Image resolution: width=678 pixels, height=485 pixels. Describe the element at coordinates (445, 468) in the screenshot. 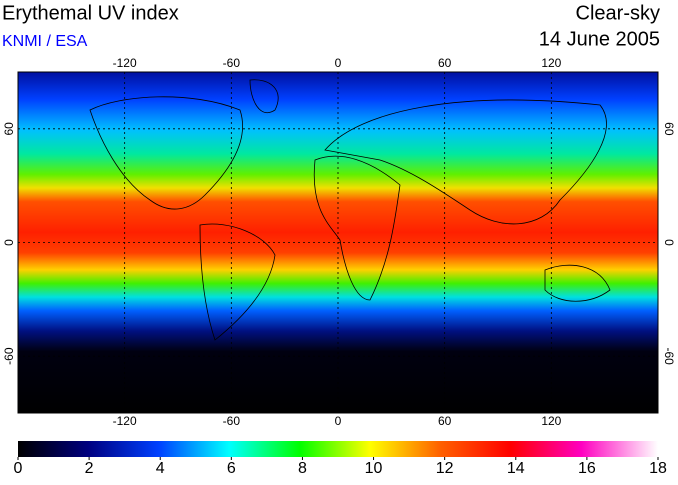

I see `colorbar-tick-label: 12` at that location.